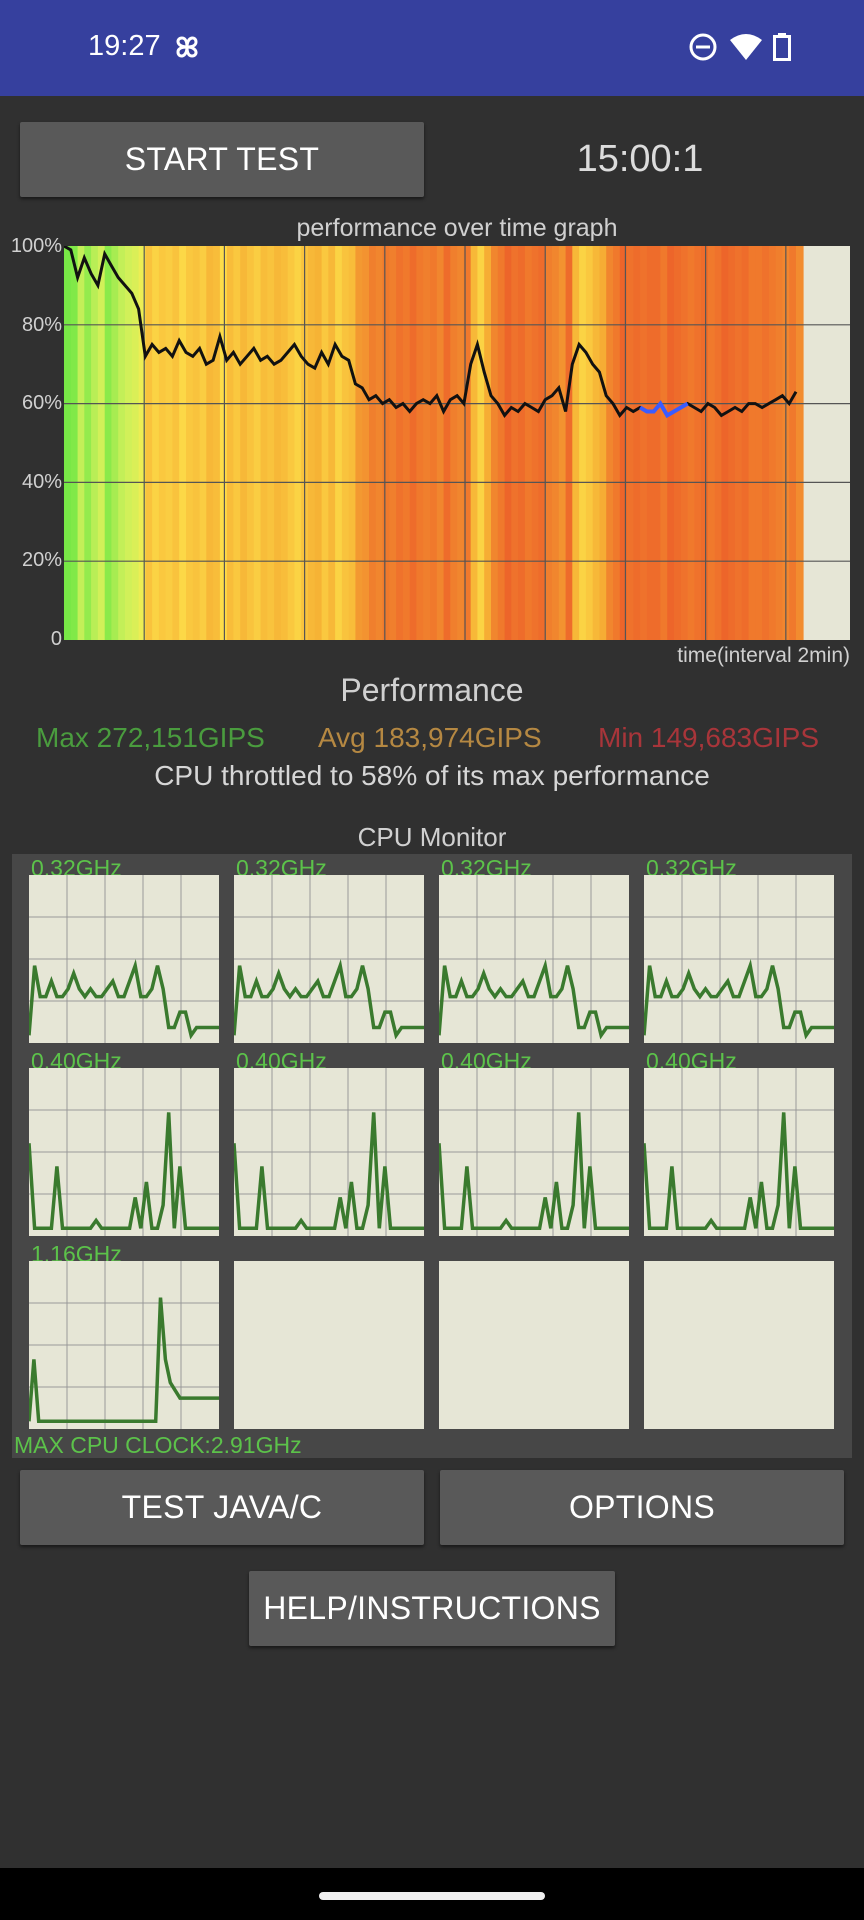 The height and width of the screenshot is (1920, 864). What do you see at coordinates (432, 1896) in the screenshot?
I see `home-gesture-handle` at bounding box center [432, 1896].